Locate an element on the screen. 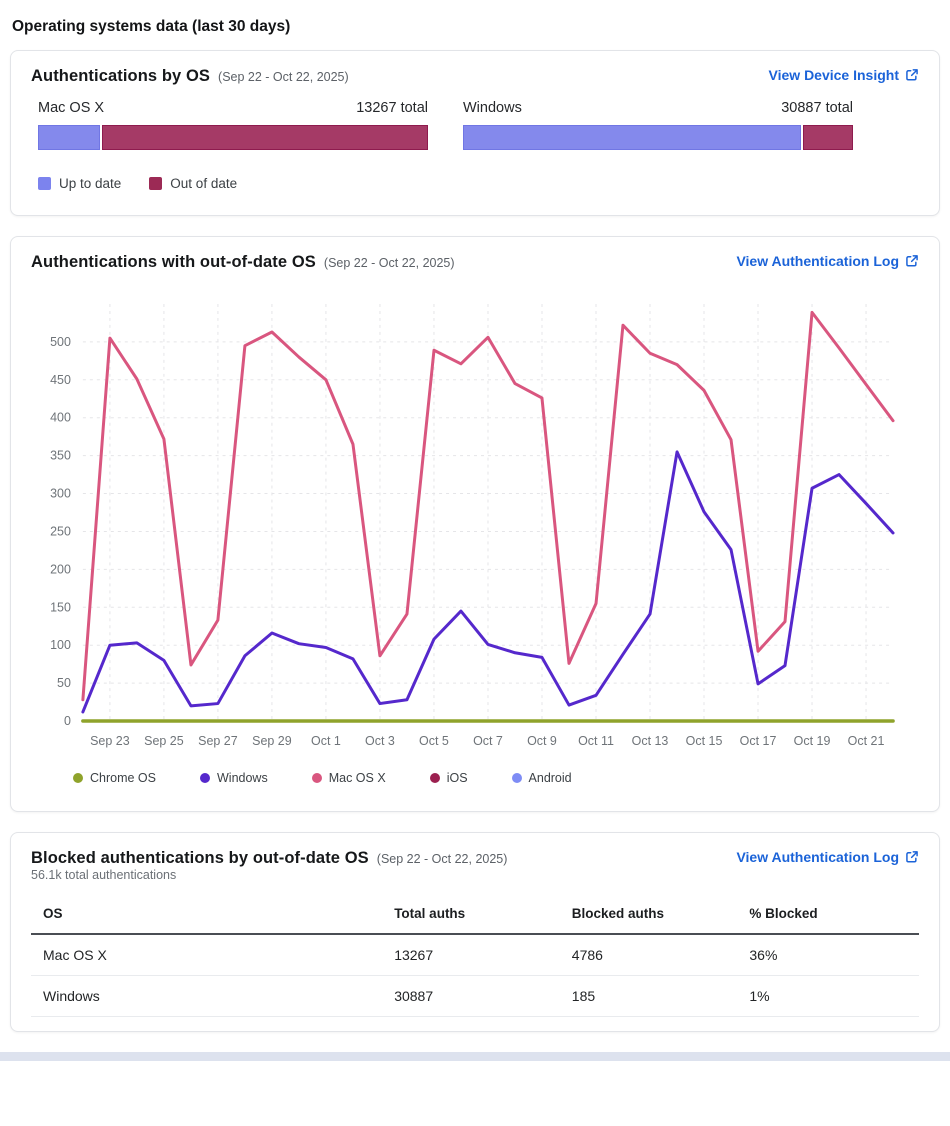  svg-text: 50 is located at coordinates (64, 683).